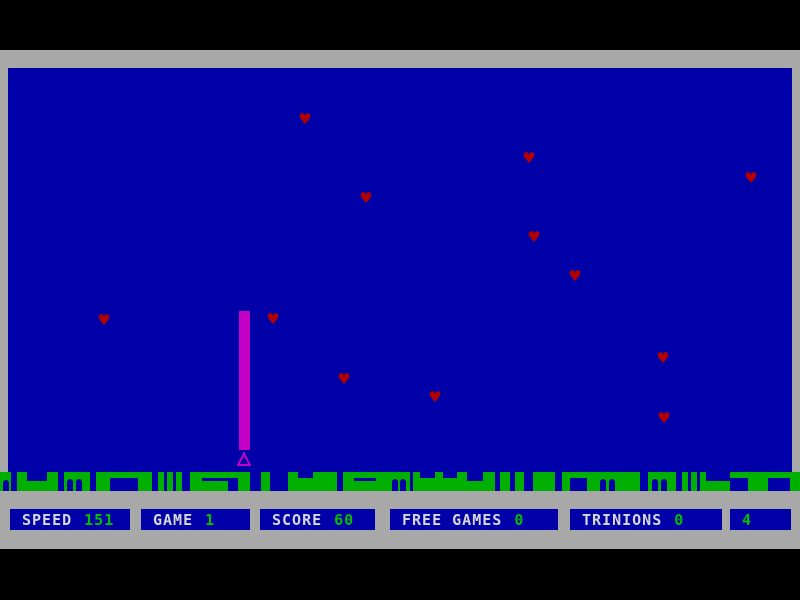 The image size is (800, 600). Describe the element at coordinates (47, 519) in the screenshot. I see `status-label: SPEED` at that location.